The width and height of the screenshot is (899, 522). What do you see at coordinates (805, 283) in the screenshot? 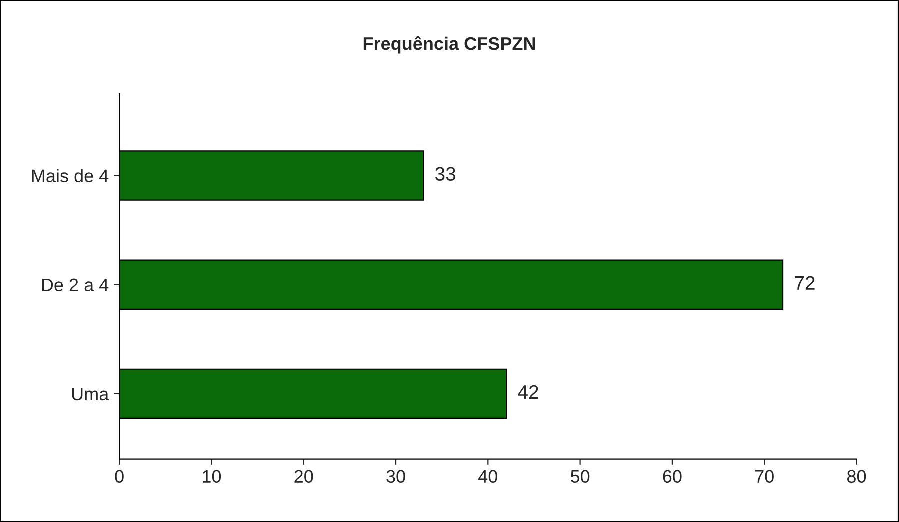
I see `data-label: 72` at bounding box center [805, 283].